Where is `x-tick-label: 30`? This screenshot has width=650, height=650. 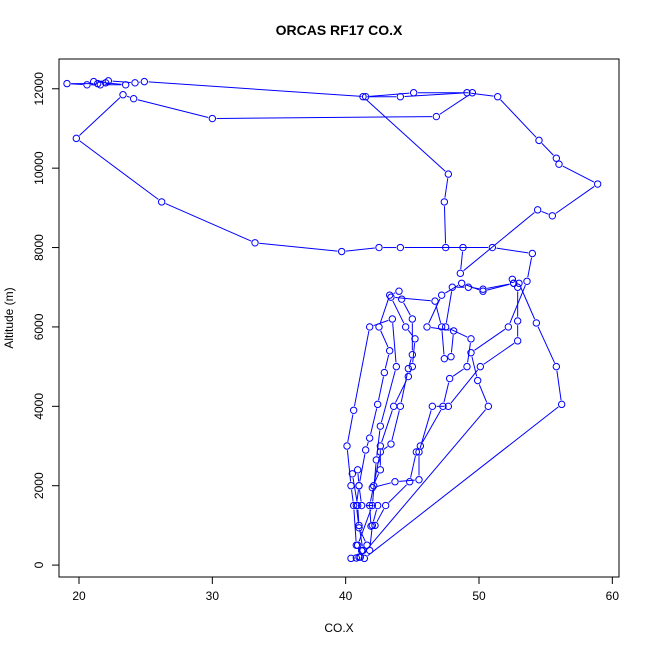 x-tick-label: 30 is located at coordinates (213, 596).